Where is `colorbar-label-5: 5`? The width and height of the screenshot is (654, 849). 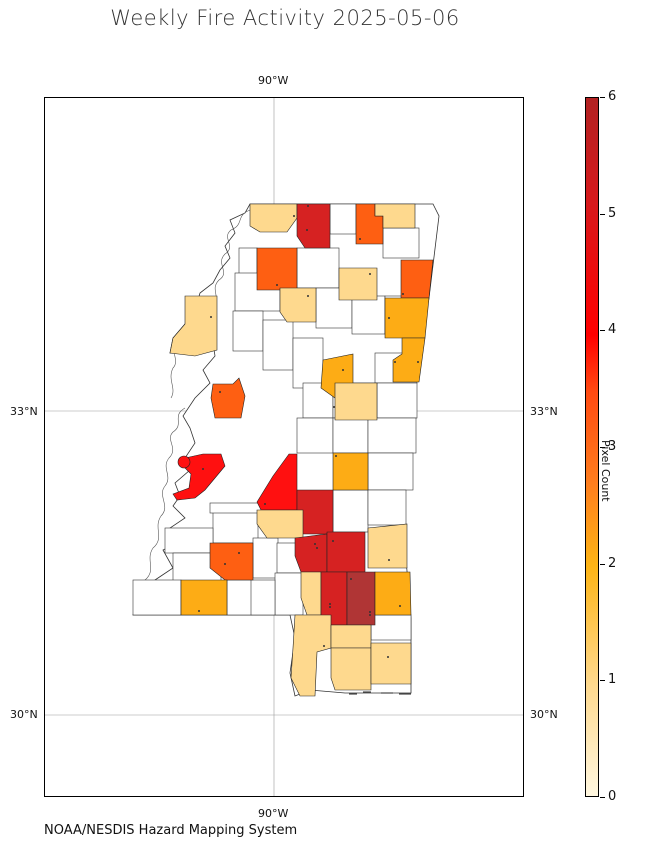
colorbar-label-5: 5 is located at coordinates (612, 213).